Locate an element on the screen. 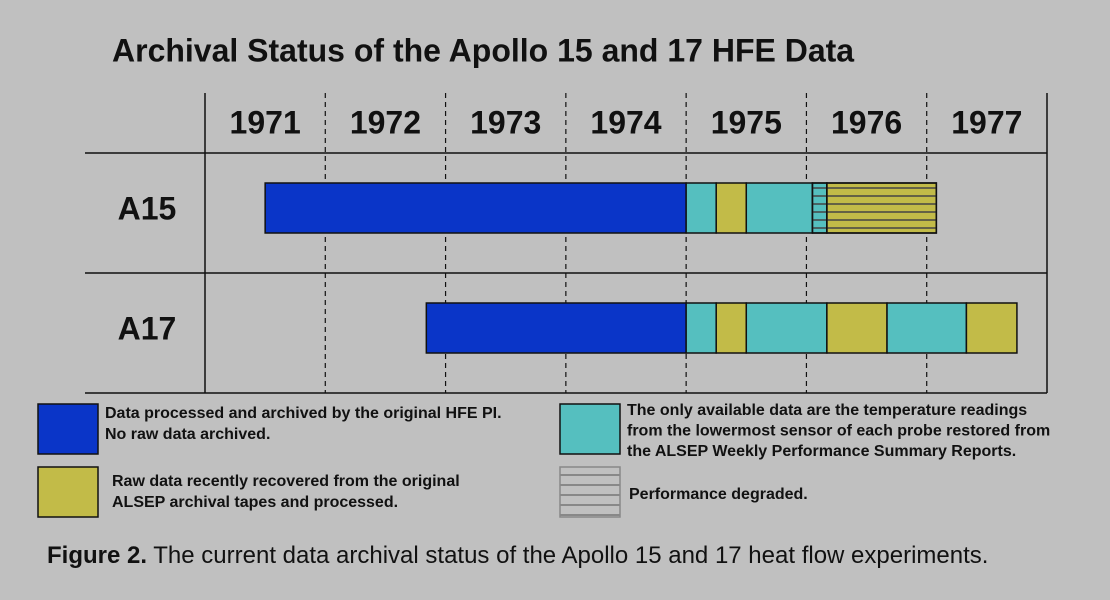 The height and width of the screenshot is (600, 1110). year-label: 1973 is located at coordinates (505, 122).